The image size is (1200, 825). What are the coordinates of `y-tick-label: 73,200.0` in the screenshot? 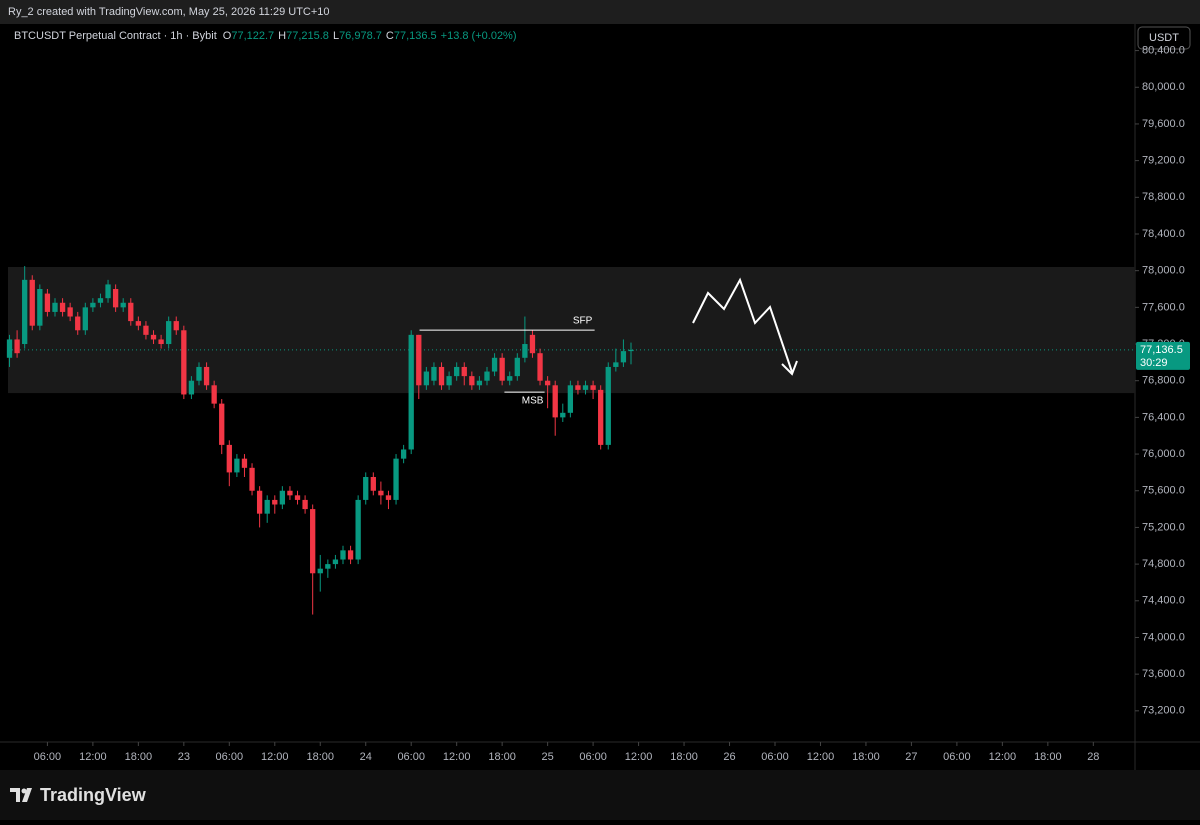 It's located at (1163, 711).